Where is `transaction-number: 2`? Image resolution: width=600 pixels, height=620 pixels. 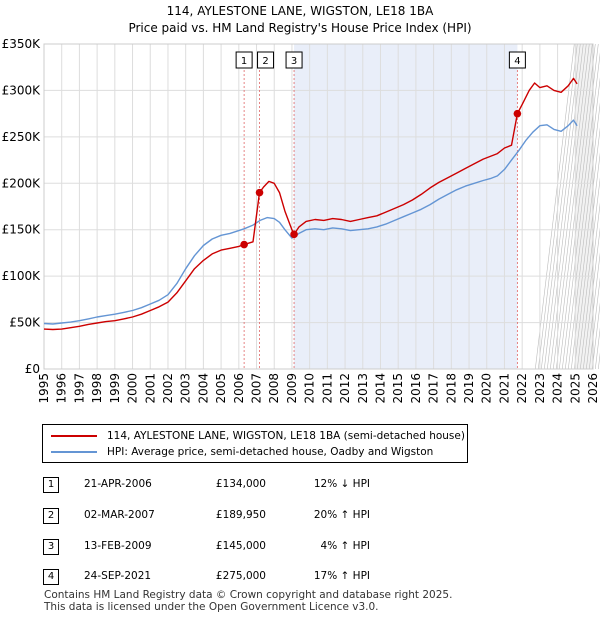 transaction-number: 2 is located at coordinates (51, 516).